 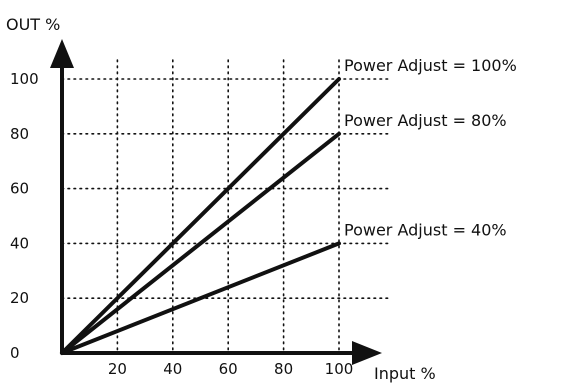 What do you see at coordinates (117, 369) in the screenshot?
I see `x-tick-label-20: 20` at bounding box center [117, 369].